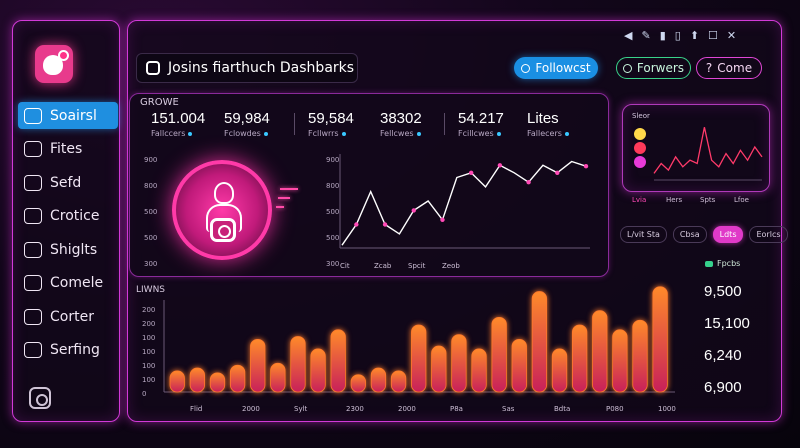 This screenshot has height=448, width=800. What do you see at coordinates (178, 118) in the screenshot?
I see `stat-value: 151.004` at bounding box center [178, 118].